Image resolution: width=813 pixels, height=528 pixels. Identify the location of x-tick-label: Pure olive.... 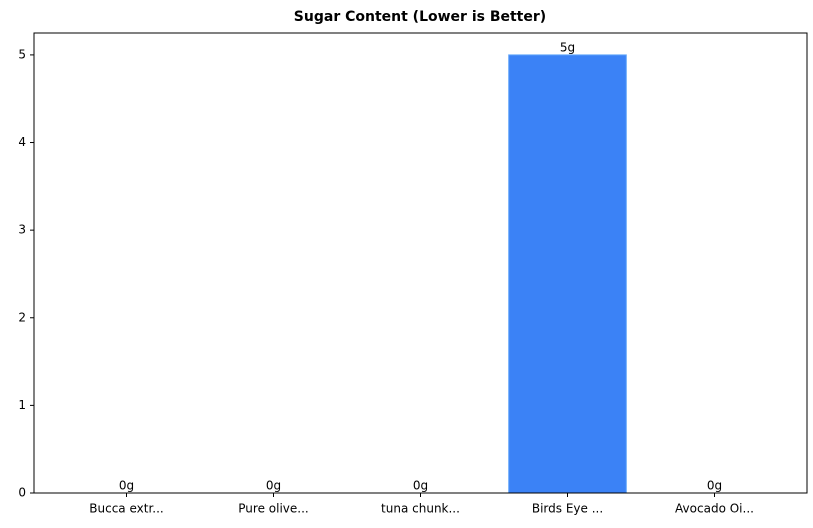
(273, 509).